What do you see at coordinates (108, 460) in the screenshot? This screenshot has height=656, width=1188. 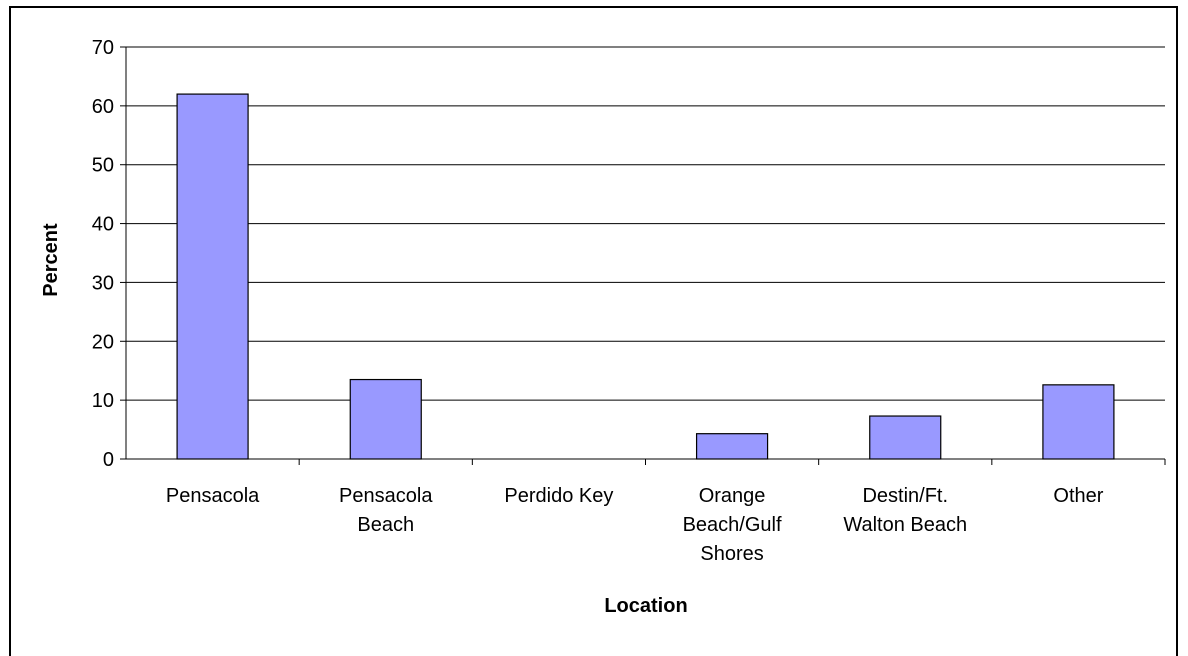 I see `y-tick-label: 0` at bounding box center [108, 460].